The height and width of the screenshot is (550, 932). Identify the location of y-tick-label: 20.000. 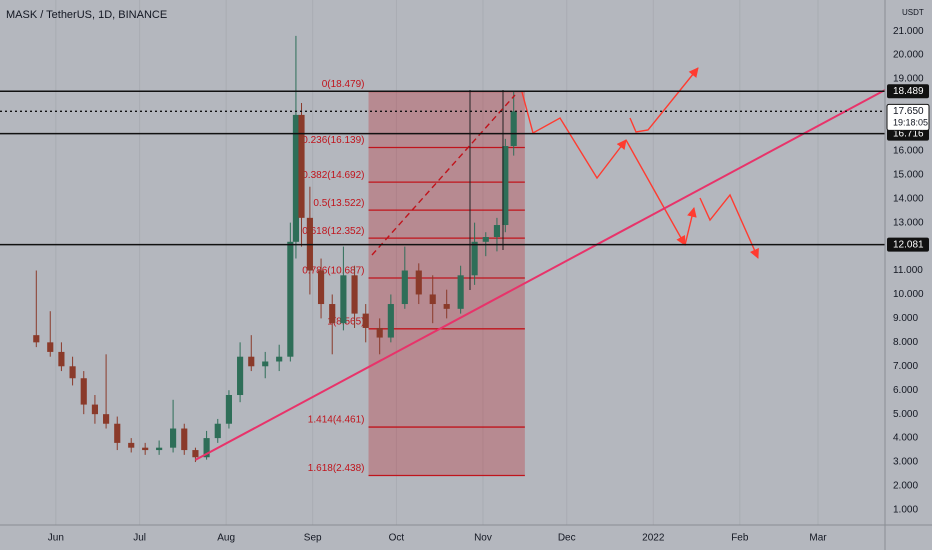
(908, 55).